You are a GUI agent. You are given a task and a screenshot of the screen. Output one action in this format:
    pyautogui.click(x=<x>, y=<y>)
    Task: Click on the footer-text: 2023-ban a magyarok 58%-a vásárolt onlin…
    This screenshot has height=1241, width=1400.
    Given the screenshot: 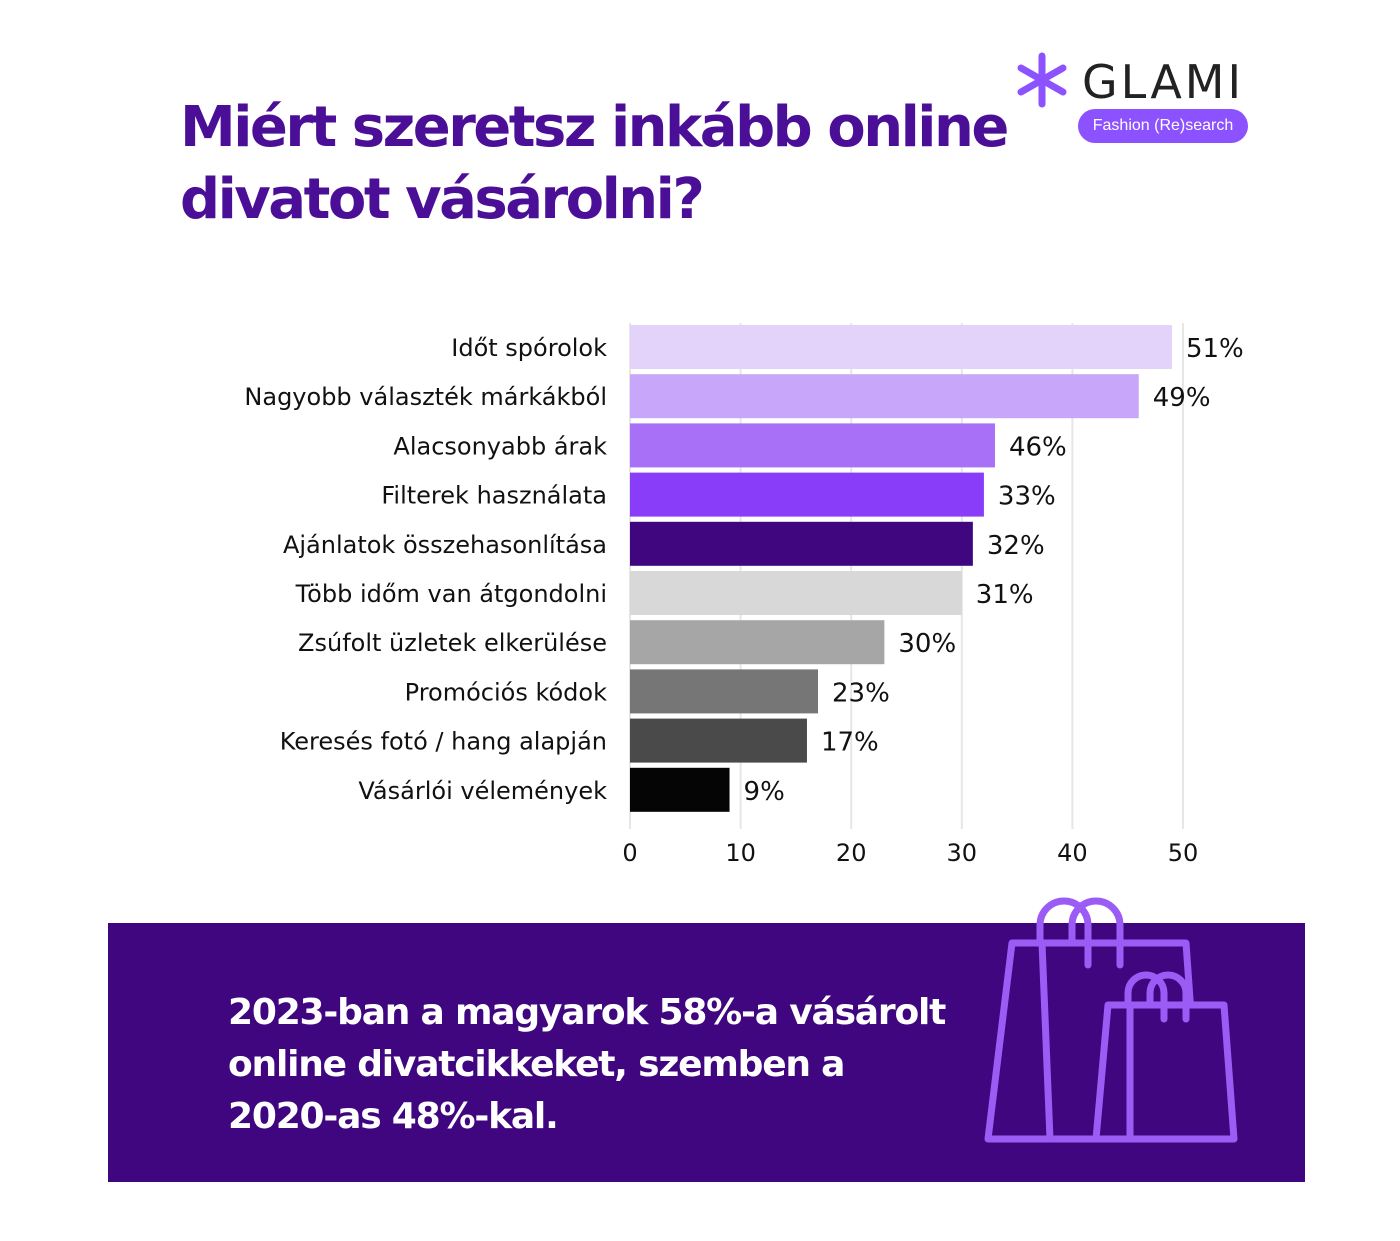 What is the action you would take?
    pyautogui.click(x=587, y=1064)
    